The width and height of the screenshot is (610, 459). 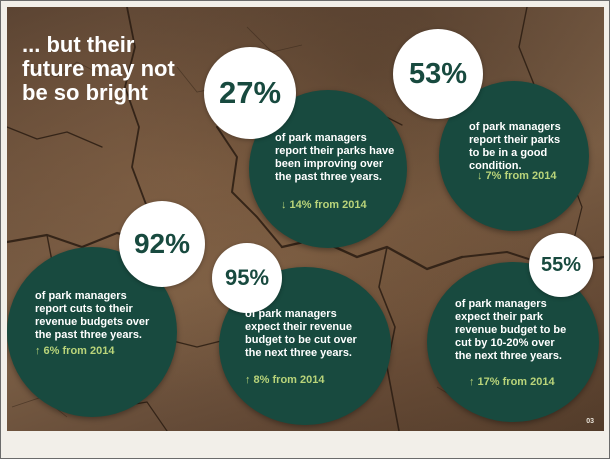 What do you see at coordinates (247, 278) in the screenshot?
I see `stat-percent-badge: 95%` at bounding box center [247, 278].